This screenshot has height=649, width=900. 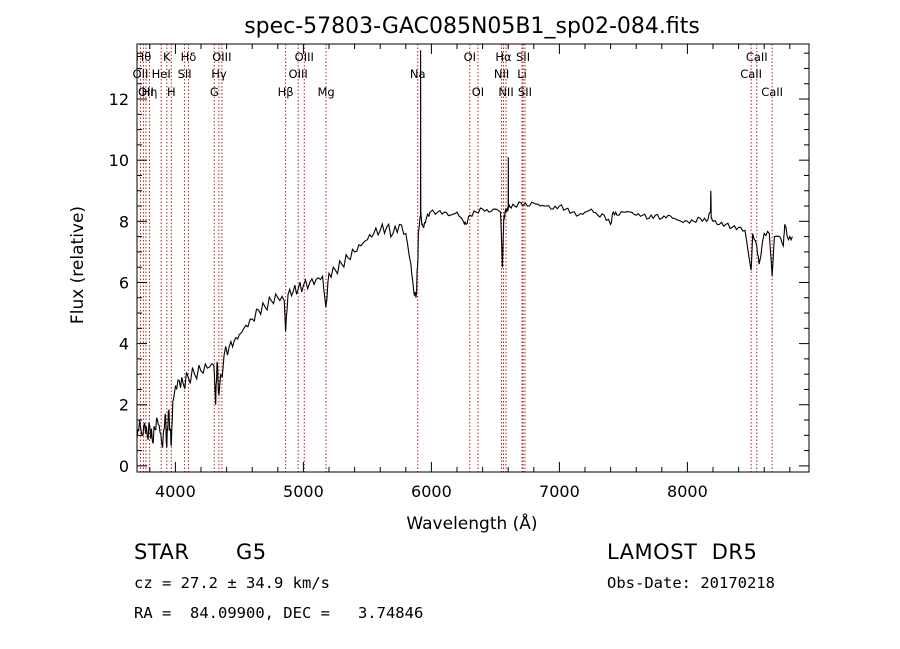 What do you see at coordinates (303, 491) in the screenshot?
I see `x-tick-label: 5000` at bounding box center [303, 491].